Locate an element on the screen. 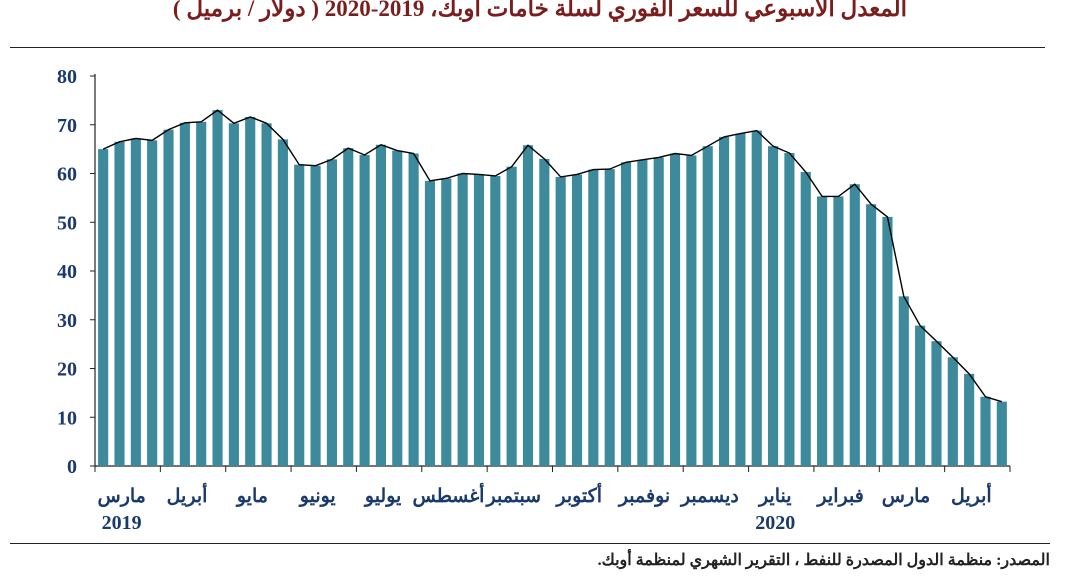 Image resolution: width=1080 pixels, height=582 pixels. x-tick-label: أغسطس is located at coordinates (448, 494).